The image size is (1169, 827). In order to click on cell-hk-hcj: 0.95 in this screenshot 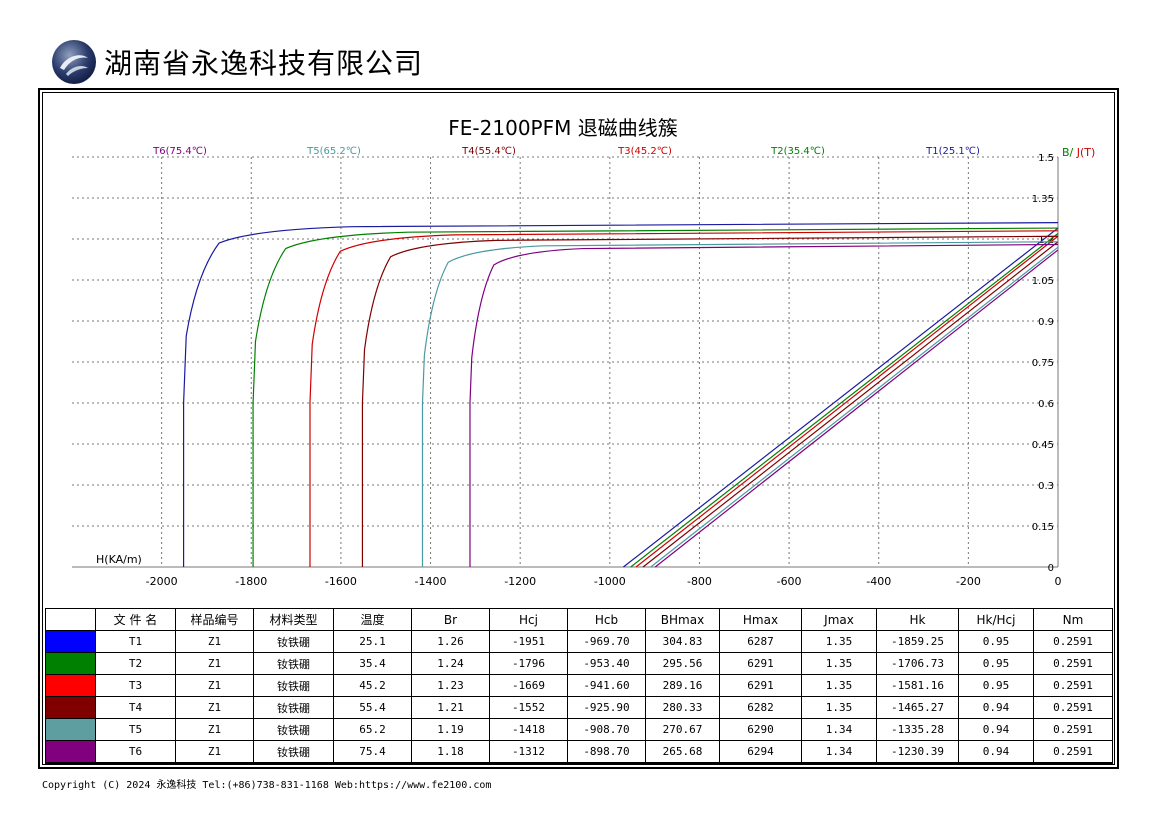, I will do `click(996, 641)`.